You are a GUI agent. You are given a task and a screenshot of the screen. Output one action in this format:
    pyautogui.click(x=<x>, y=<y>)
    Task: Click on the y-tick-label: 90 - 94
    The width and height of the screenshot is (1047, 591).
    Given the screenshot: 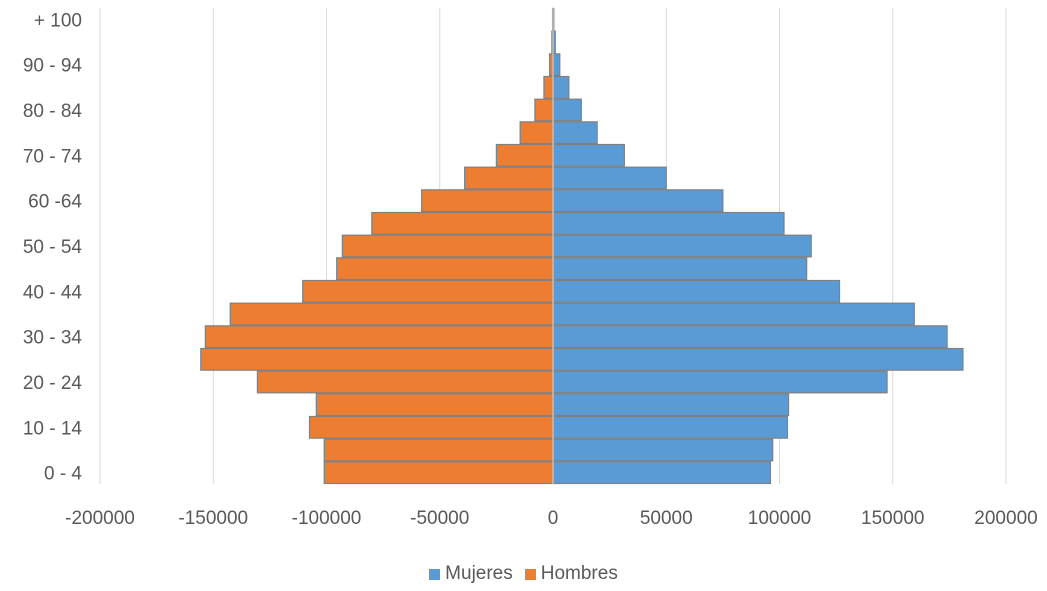 What is the action you would take?
    pyautogui.click(x=53, y=66)
    